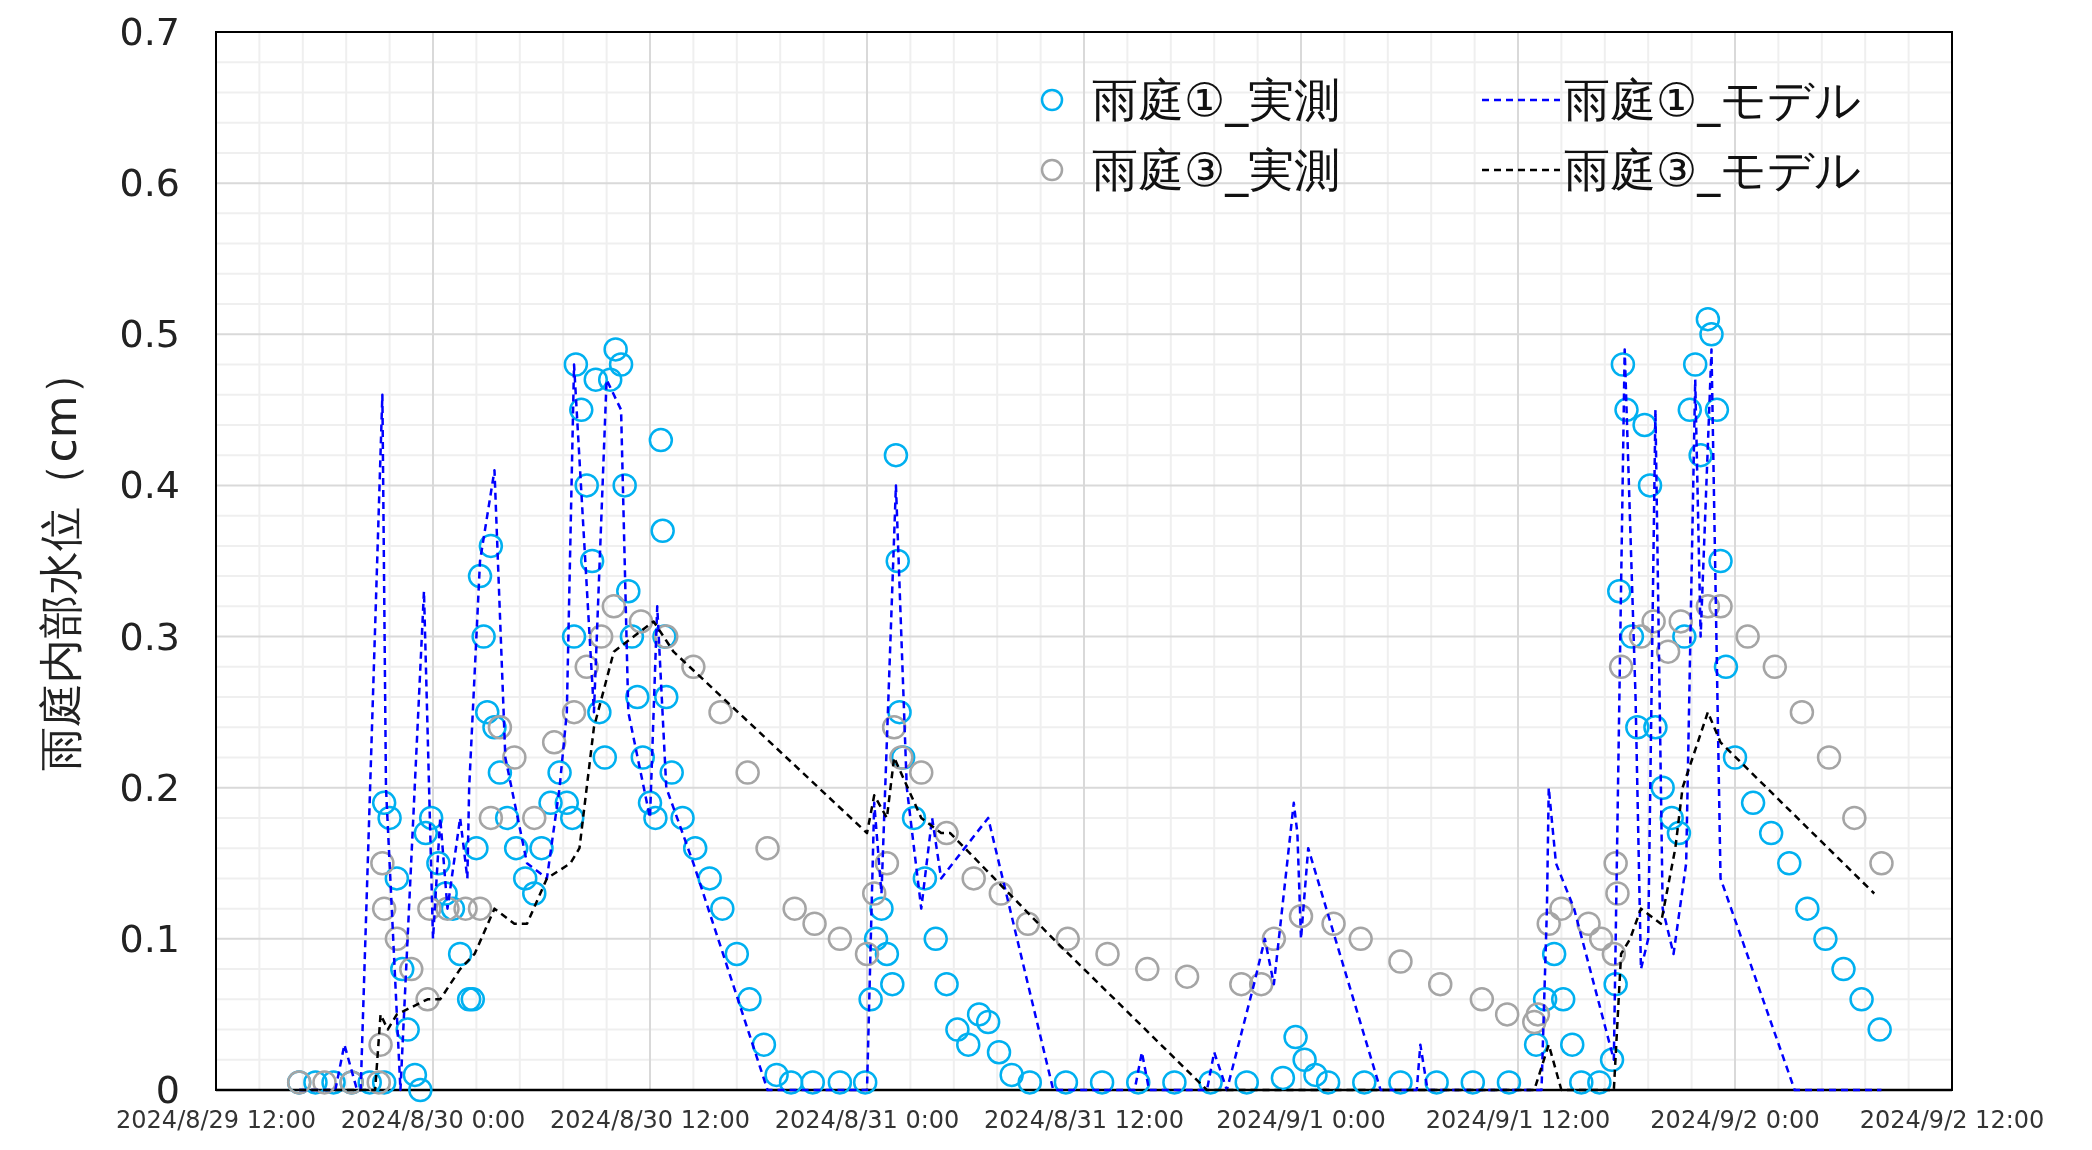 The image size is (2092, 1150). What do you see at coordinates (149, 787) in the screenshot?
I see `y-tick-label: 0.2` at bounding box center [149, 787].